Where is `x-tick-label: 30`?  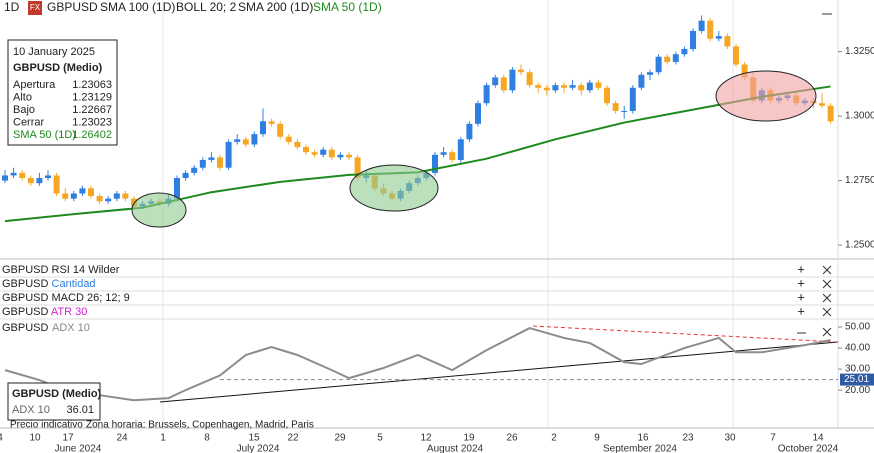
x-tick-label: 30 is located at coordinates (730, 438).